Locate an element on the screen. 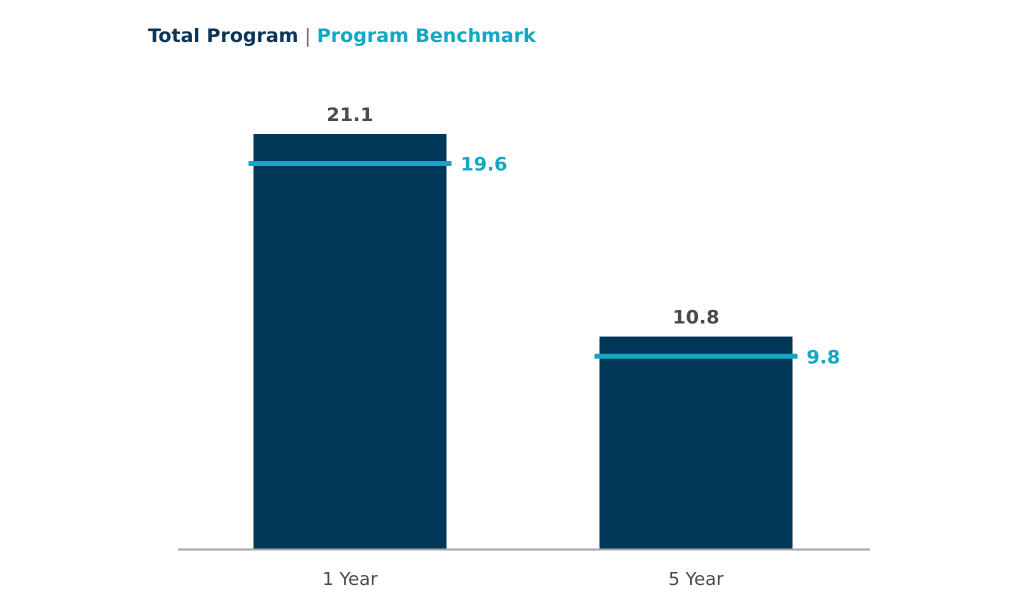 The image size is (1018, 600). chart-legend: Total Program | Program Benchmark is located at coordinates (342, 36).